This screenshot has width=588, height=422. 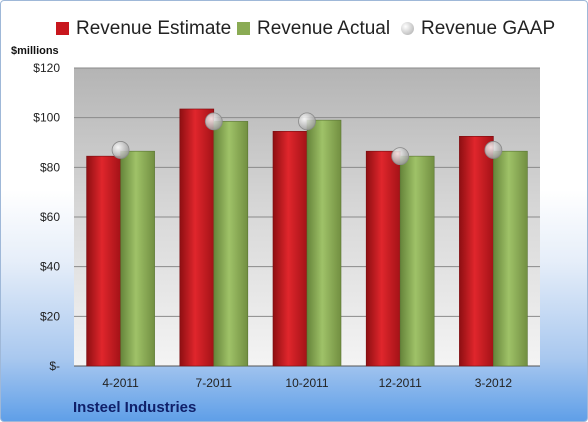 What do you see at coordinates (407, 28) in the screenshot?
I see `legend-swatch-gaap` at bounding box center [407, 28].